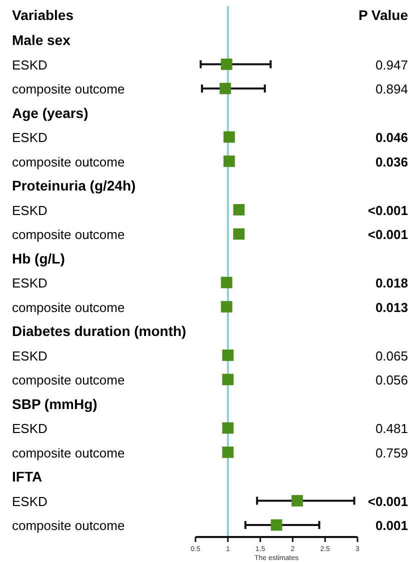 Image resolution: width=418 pixels, height=562 pixels. I want to click on text: 0.947, so click(391, 64).